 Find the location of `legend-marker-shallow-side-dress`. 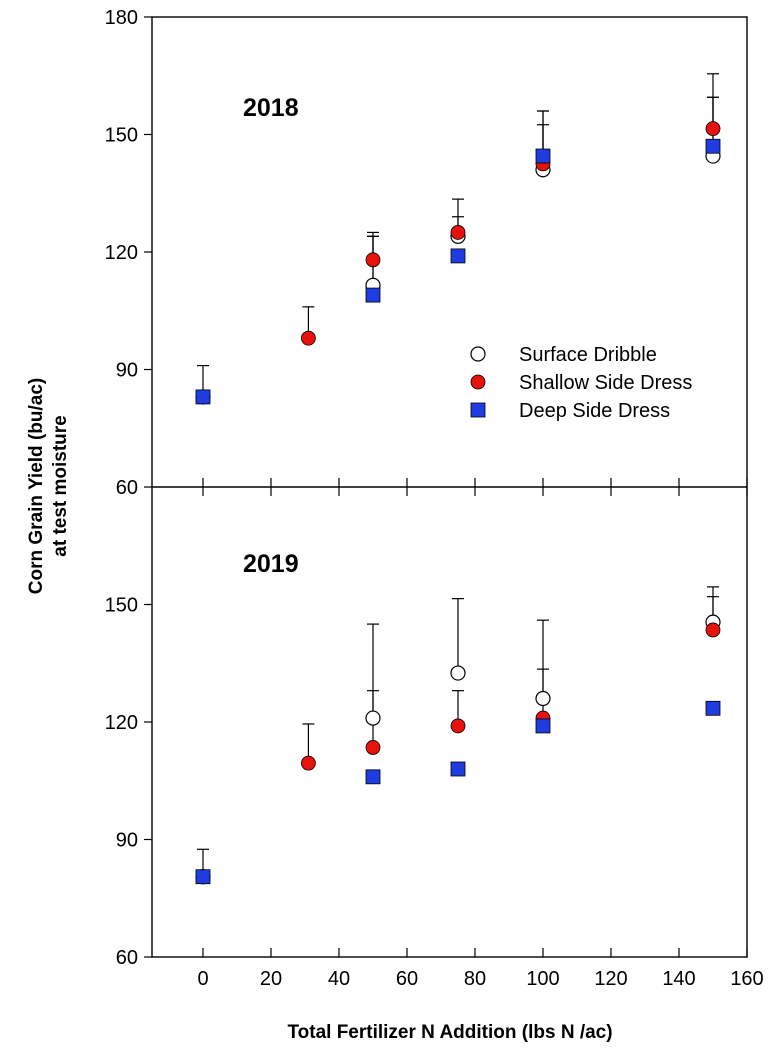

legend-marker-shallow-side-dress is located at coordinates (478, 382).